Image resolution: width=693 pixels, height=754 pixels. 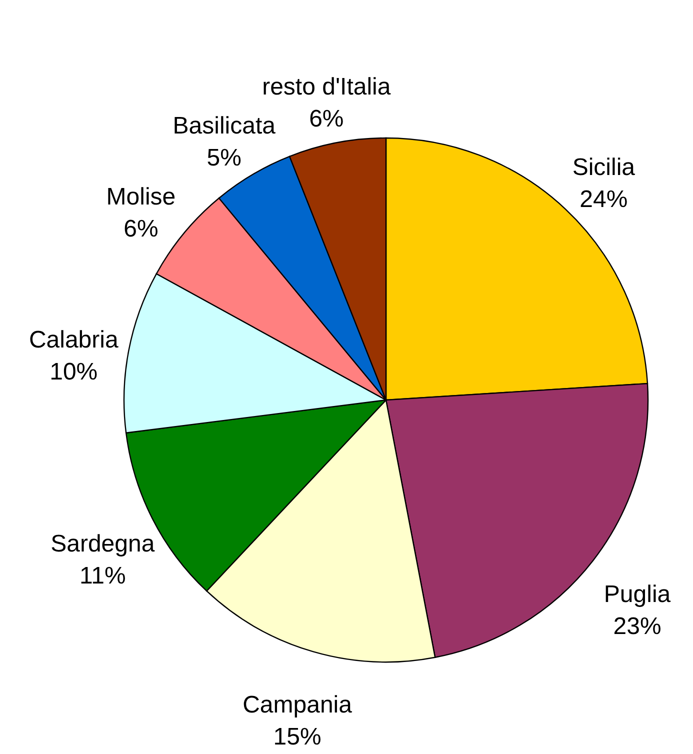 I want to click on slice-label: resto d'Italia, so click(x=327, y=87).